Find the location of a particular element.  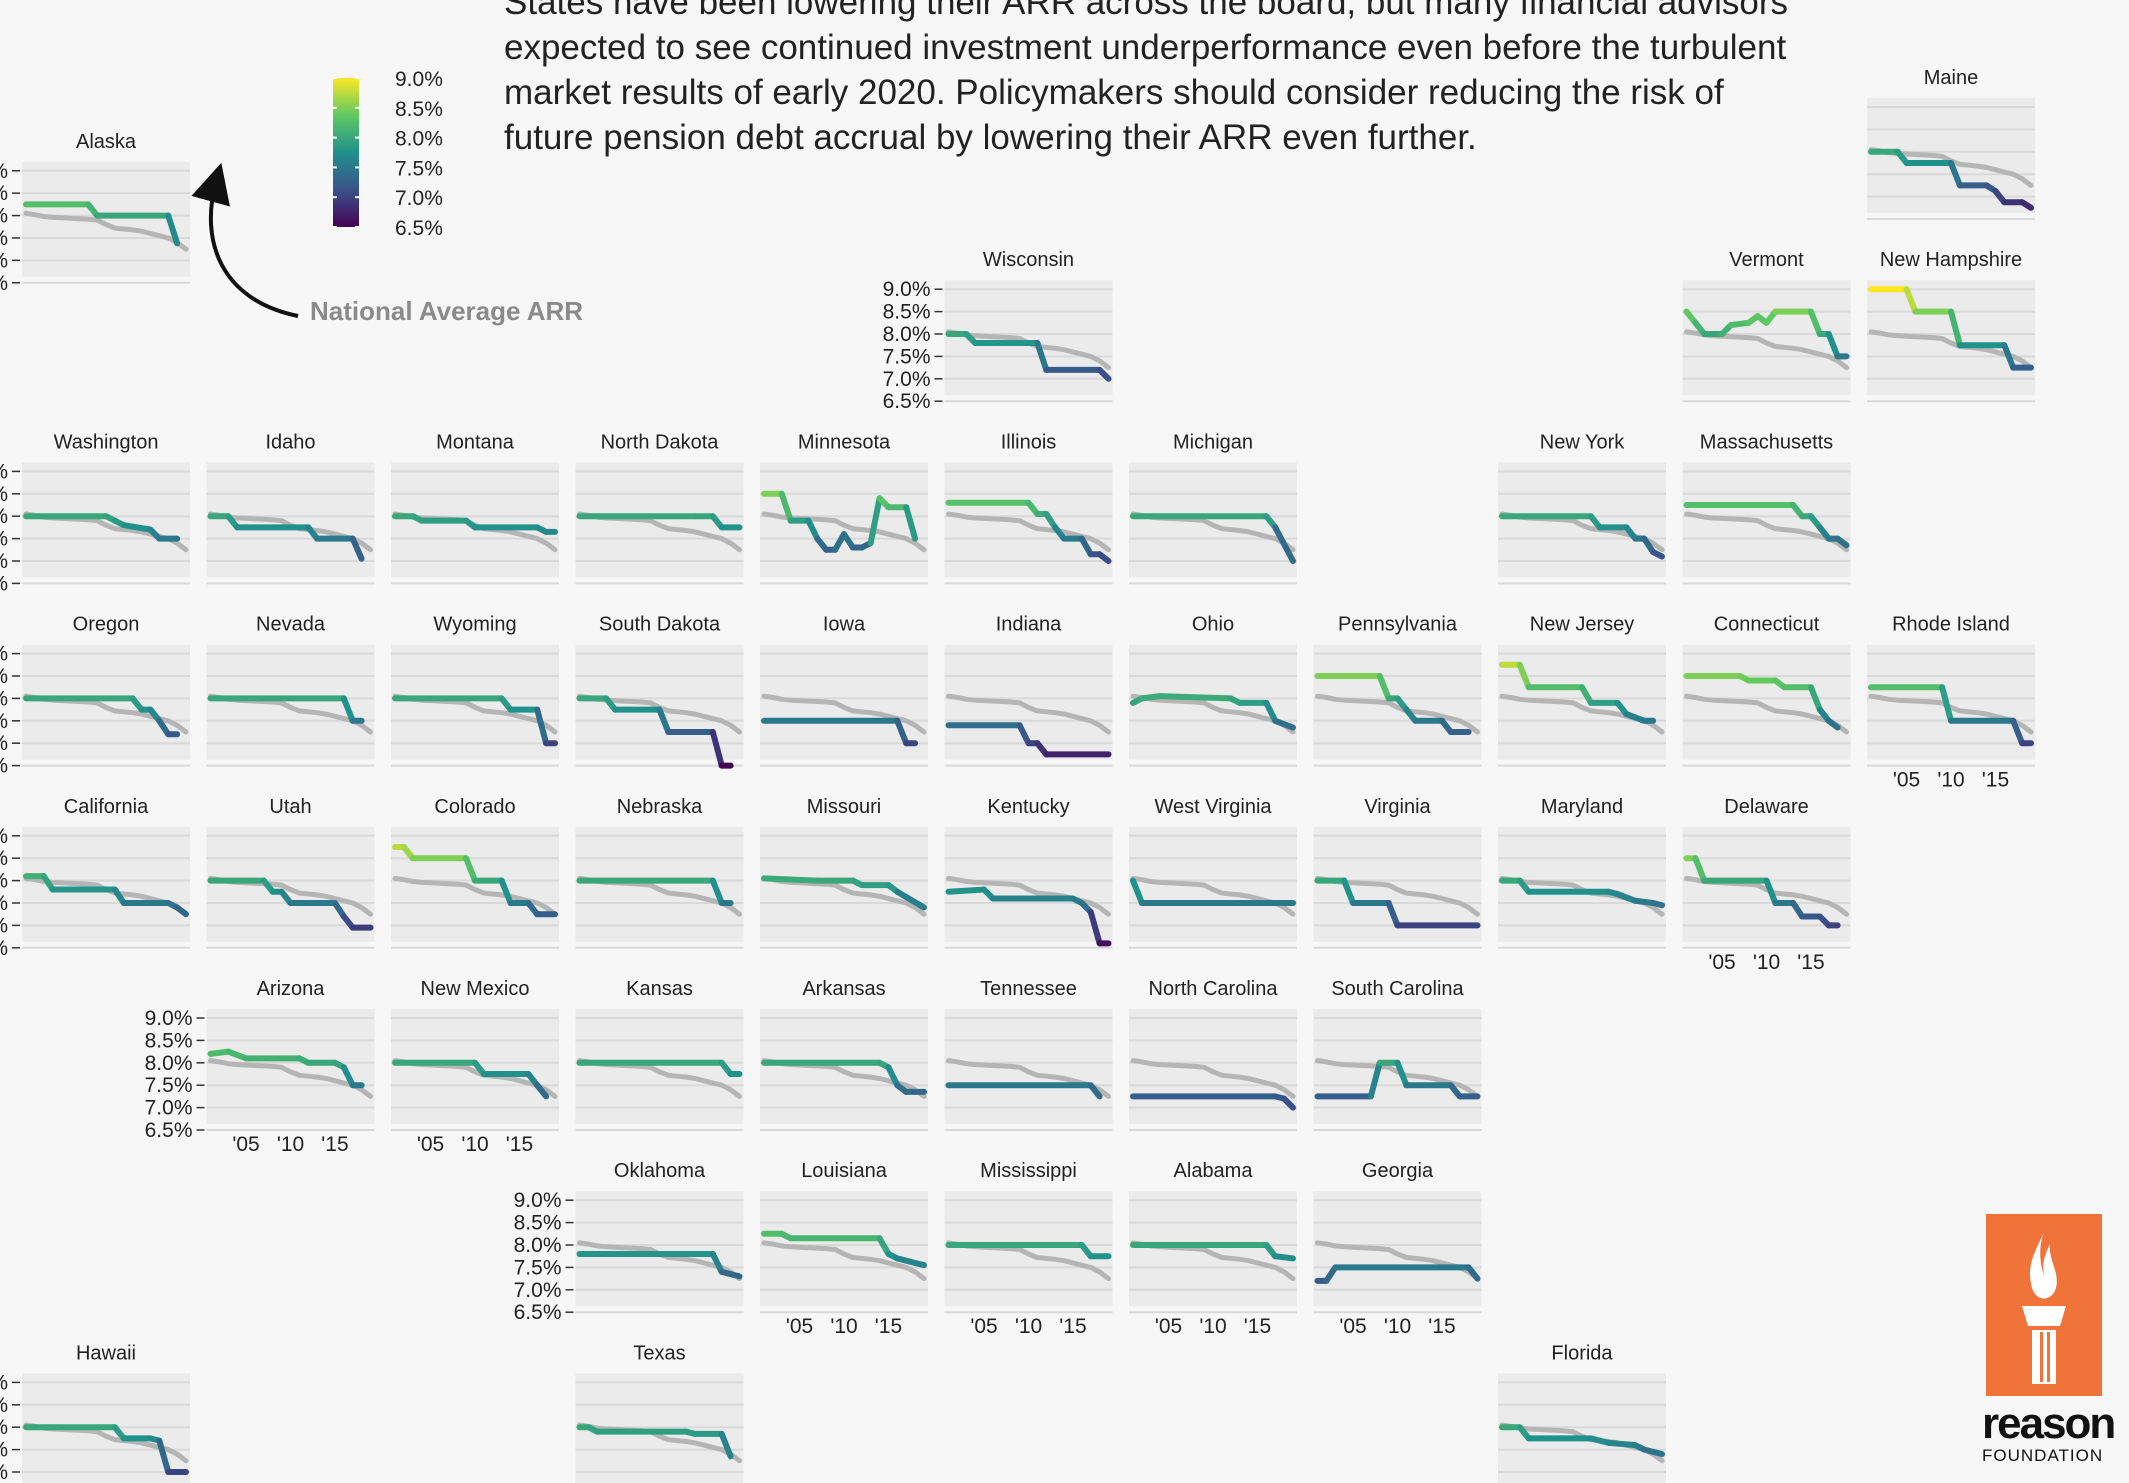

logo-subtitle: FOUNDATION is located at coordinates (2043, 1455).